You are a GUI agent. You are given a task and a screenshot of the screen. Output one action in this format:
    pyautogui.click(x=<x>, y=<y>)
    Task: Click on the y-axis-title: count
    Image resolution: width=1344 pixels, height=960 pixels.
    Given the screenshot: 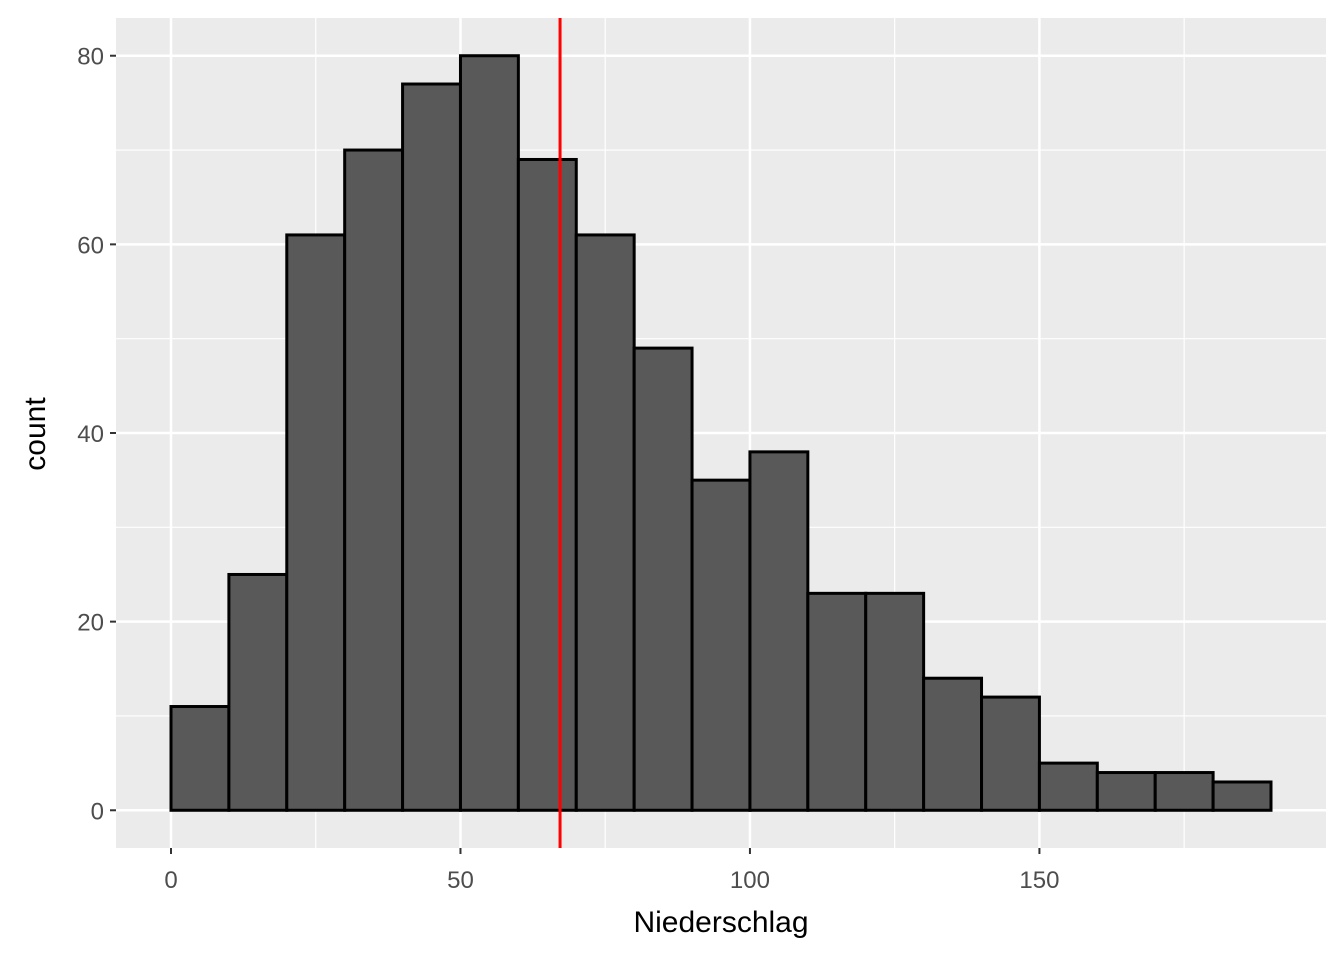 What is the action you would take?
    pyautogui.click(x=35, y=434)
    